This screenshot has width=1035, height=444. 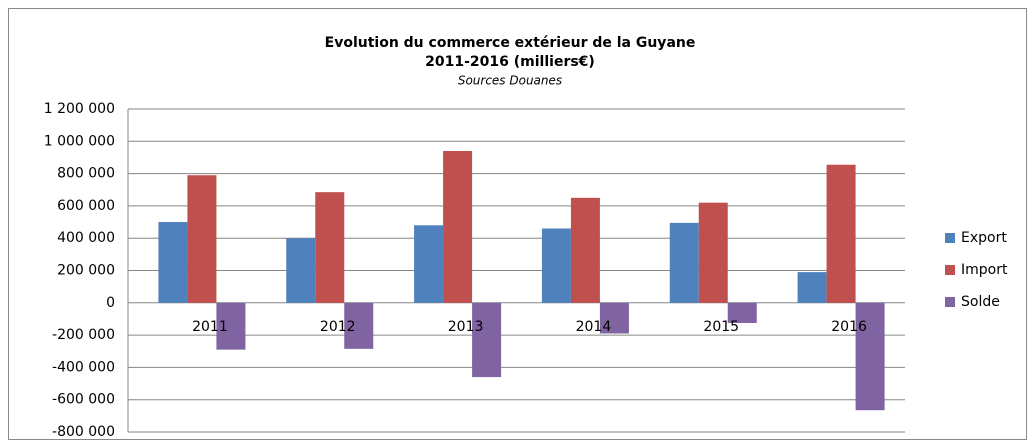 I want to click on chart-title-line2: 2011-2016 (milliers€), so click(x=510, y=62).